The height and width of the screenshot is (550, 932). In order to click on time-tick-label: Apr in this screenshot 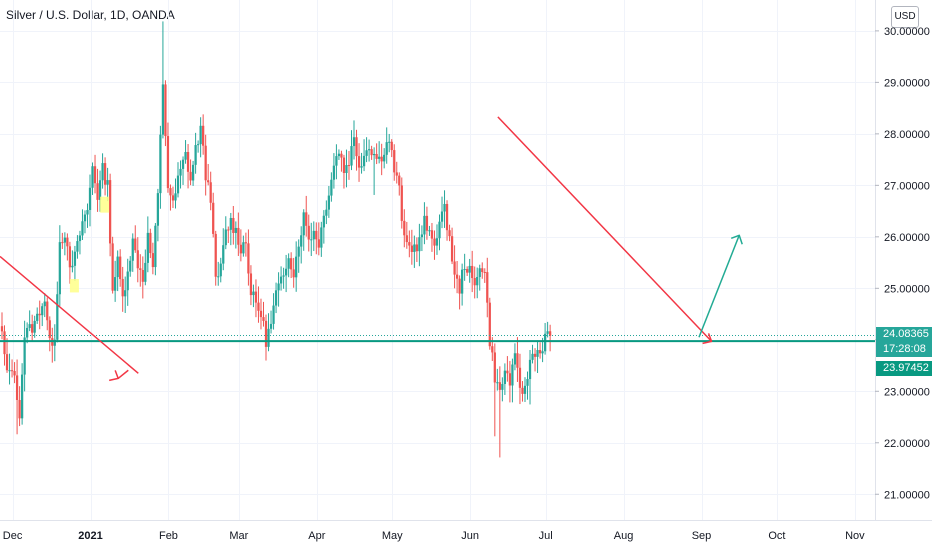, I will do `click(316, 536)`.